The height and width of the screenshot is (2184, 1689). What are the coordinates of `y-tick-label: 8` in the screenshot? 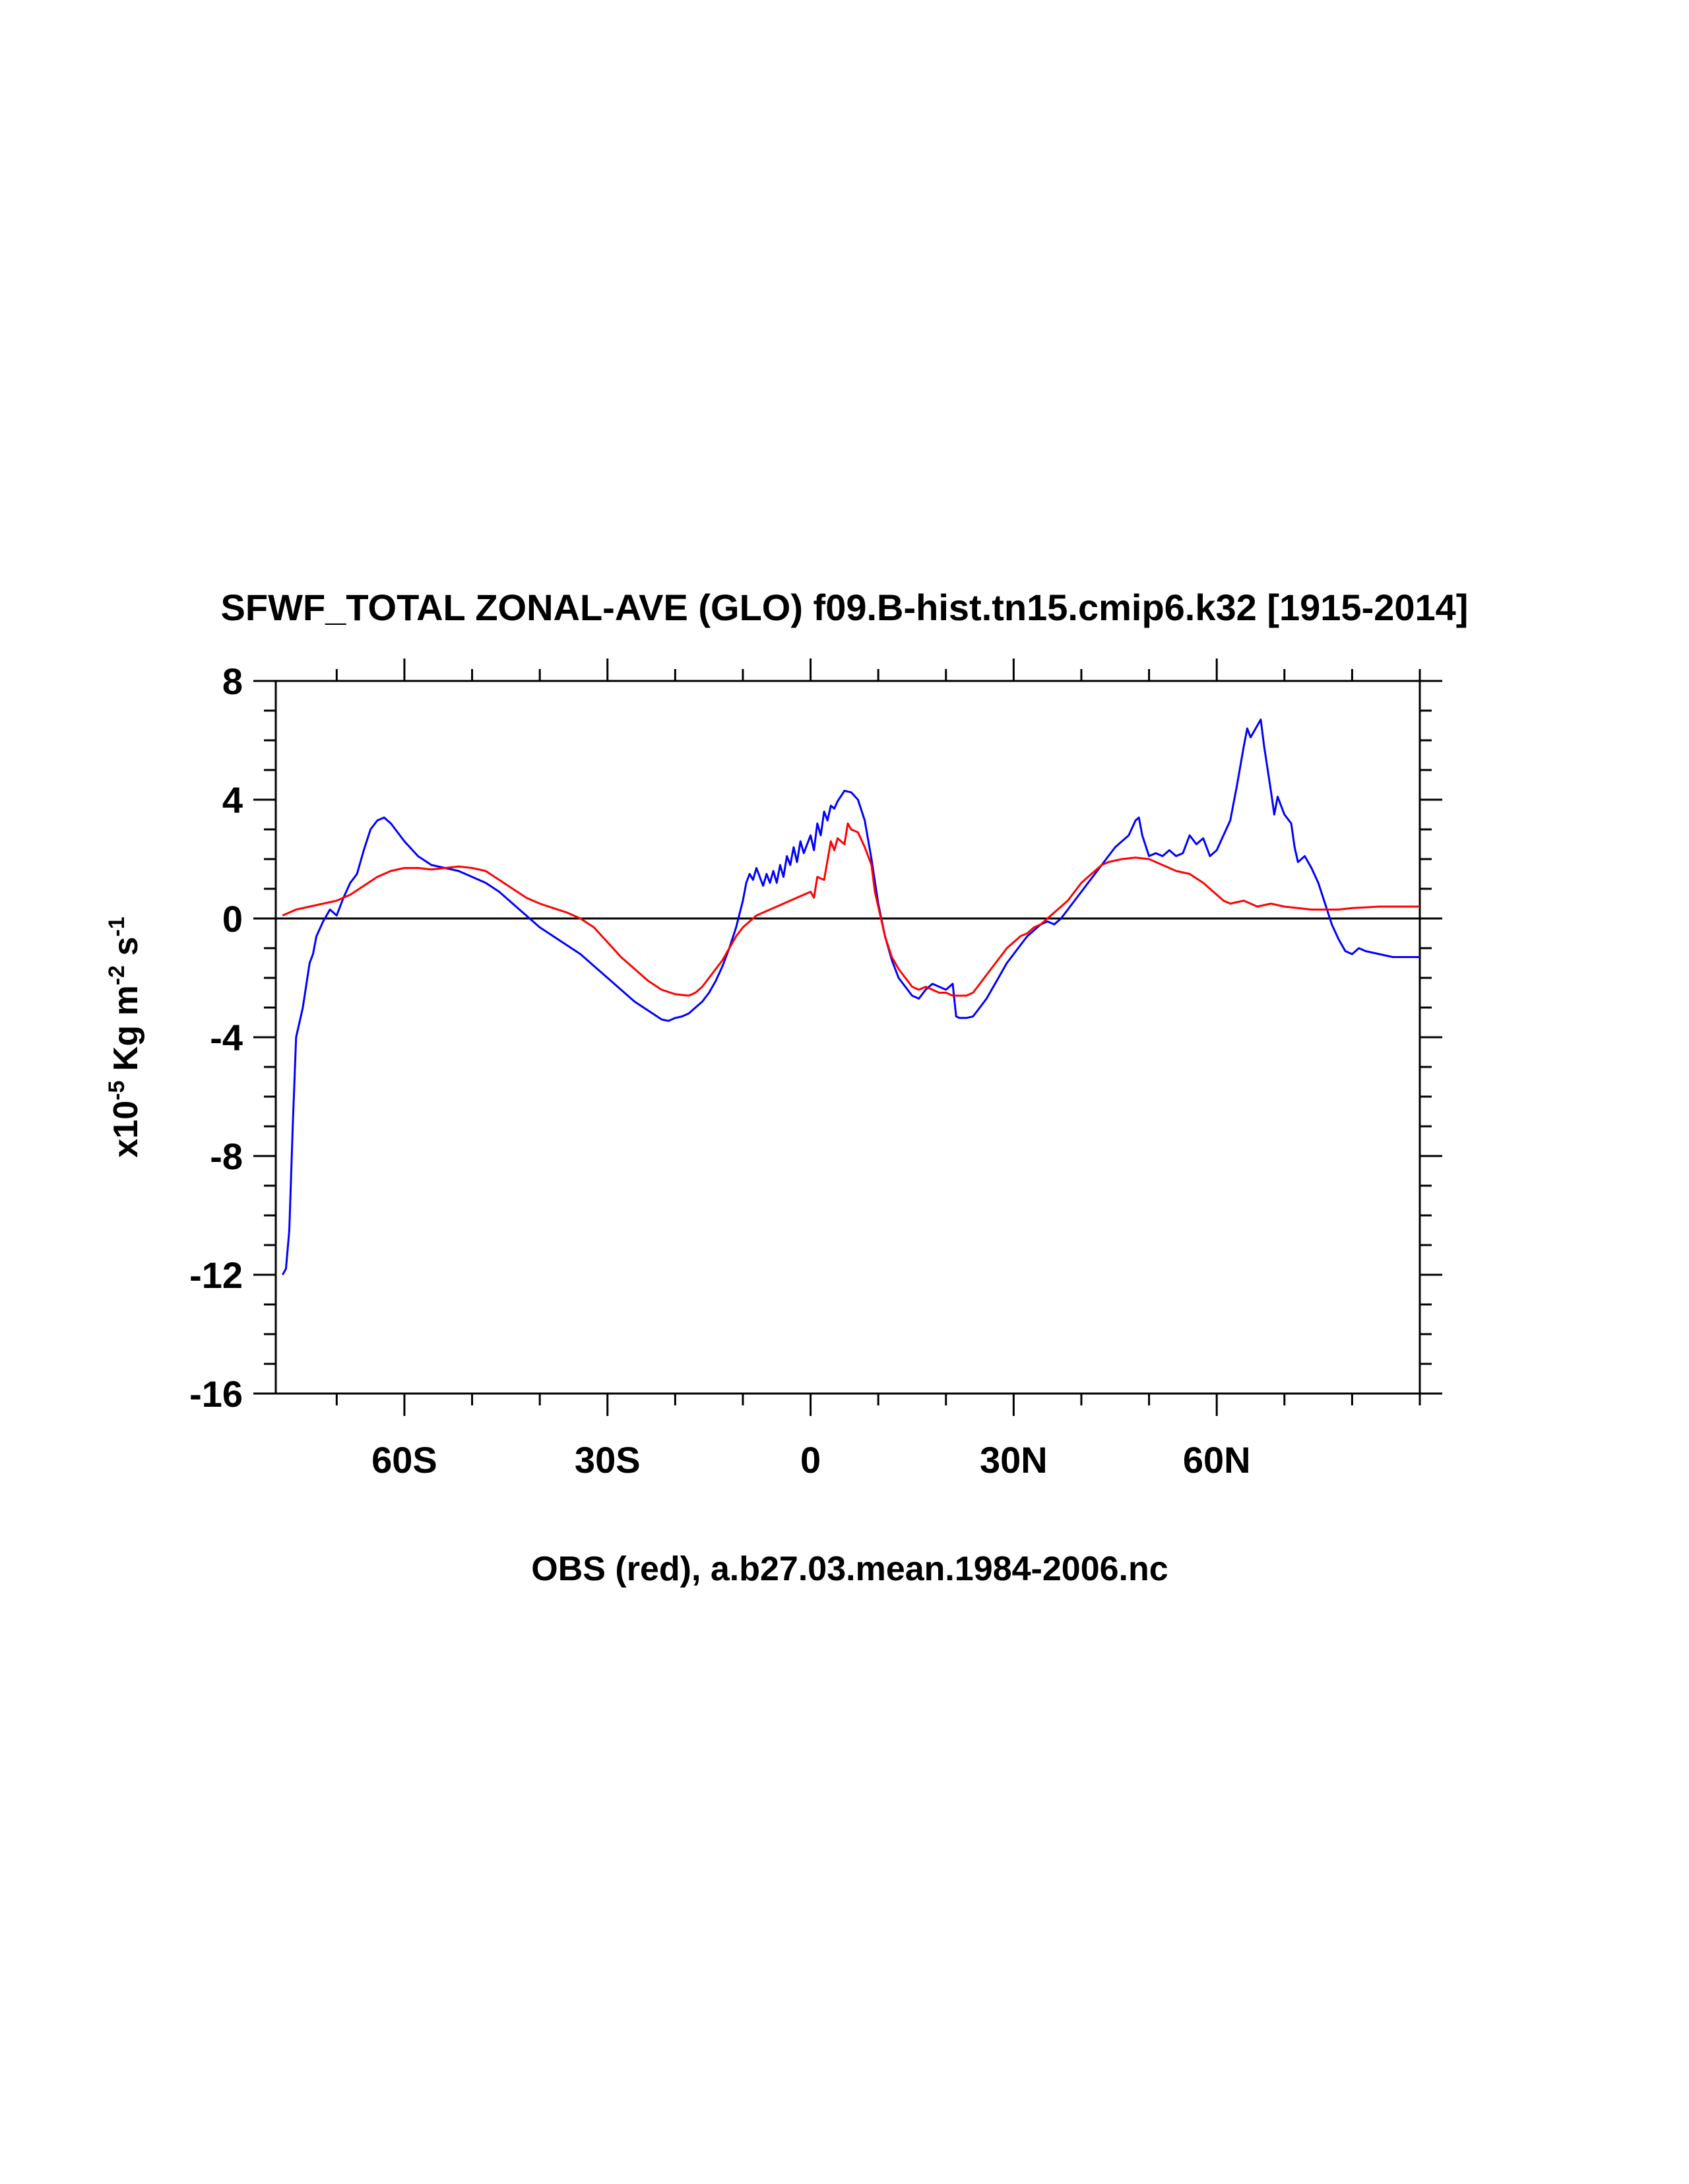 It's located at (232, 681).